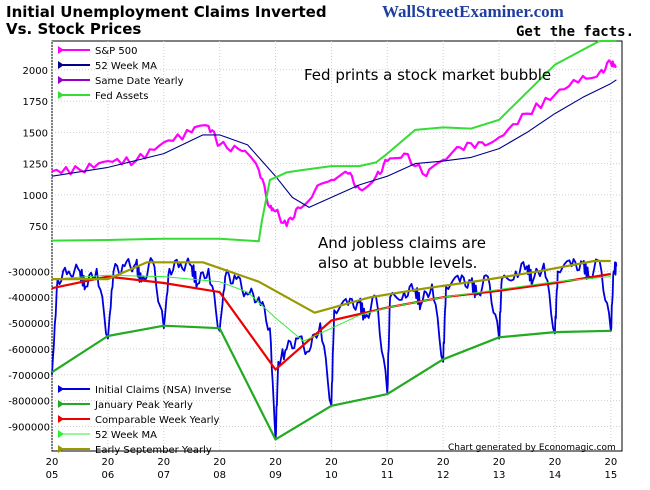  I want to click on x-tick-label-bottom: 12, so click(443, 475).